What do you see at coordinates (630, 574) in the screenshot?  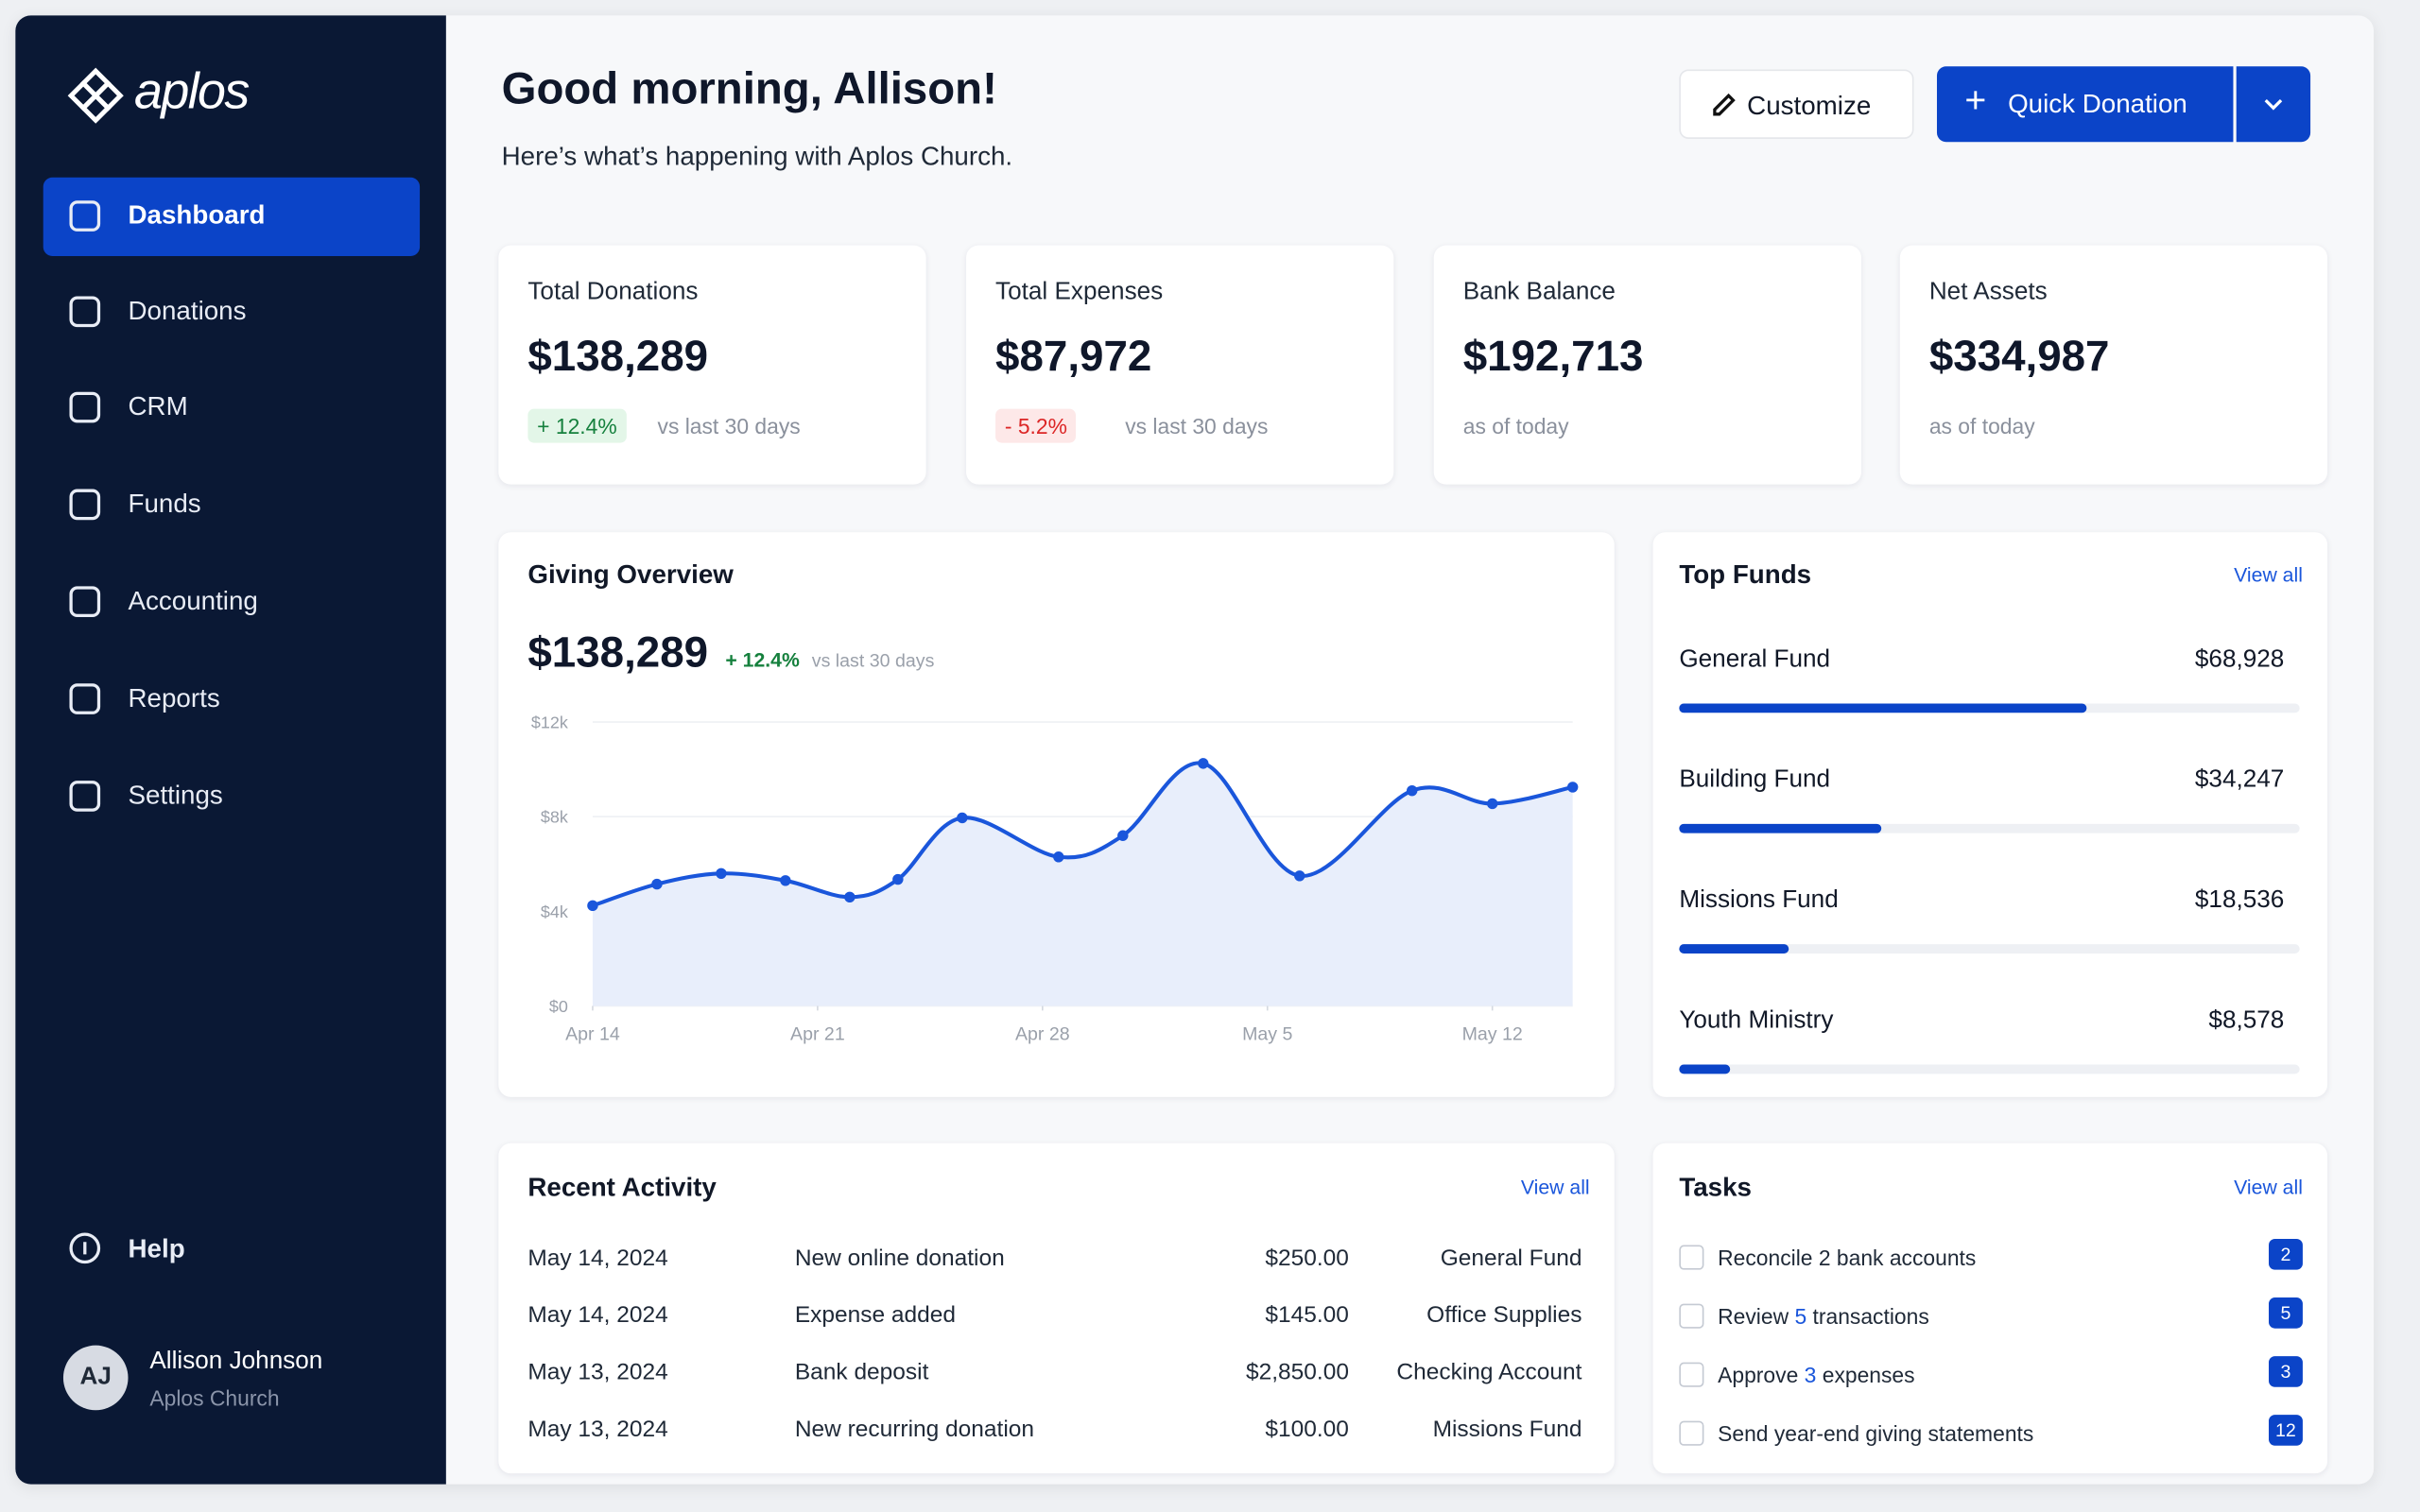 I see `card-title: Giving Overview` at bounding box center [630, 574].